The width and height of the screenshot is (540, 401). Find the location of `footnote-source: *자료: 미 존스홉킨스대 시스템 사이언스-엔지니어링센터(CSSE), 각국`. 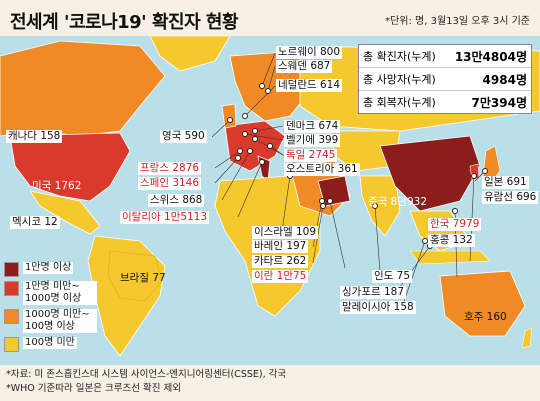

footnote-source: *자료: 미 존스홉킨스대 시스템 사이언스-엔지니어링센터(CSSE), 각국 is located at coordinates (146, 374).